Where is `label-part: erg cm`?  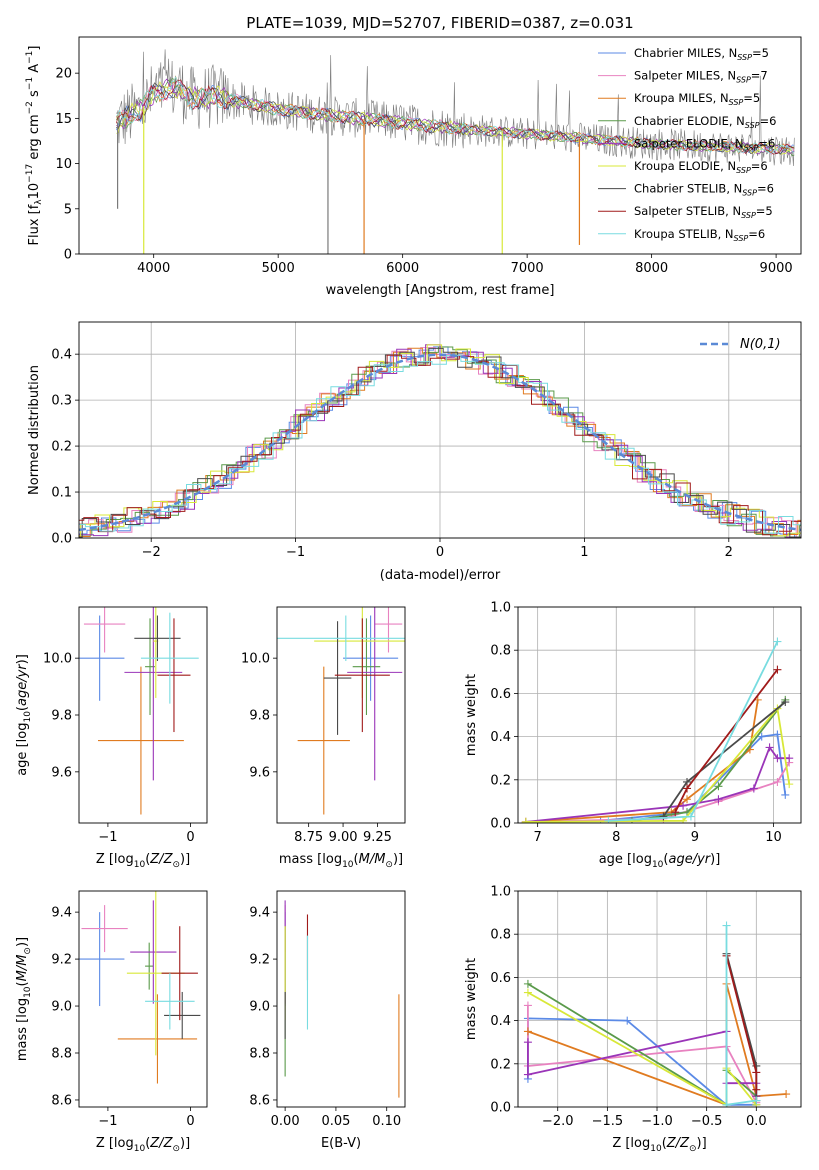 label-part: erg cm is located at coordinates (34, 138).